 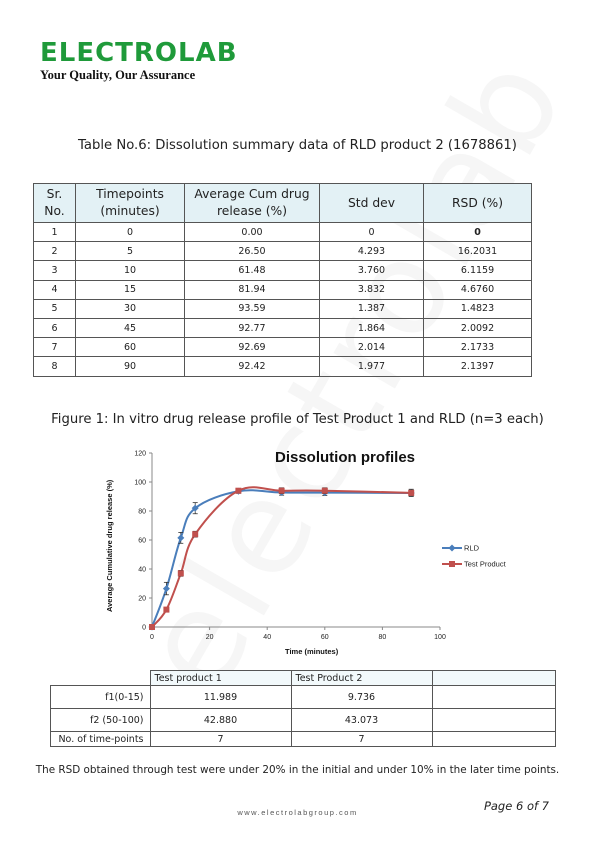 What do you see at coordinates (130, 308) in the screenshot?
I see `table-cell: 30` at bounding box center [130, 308].